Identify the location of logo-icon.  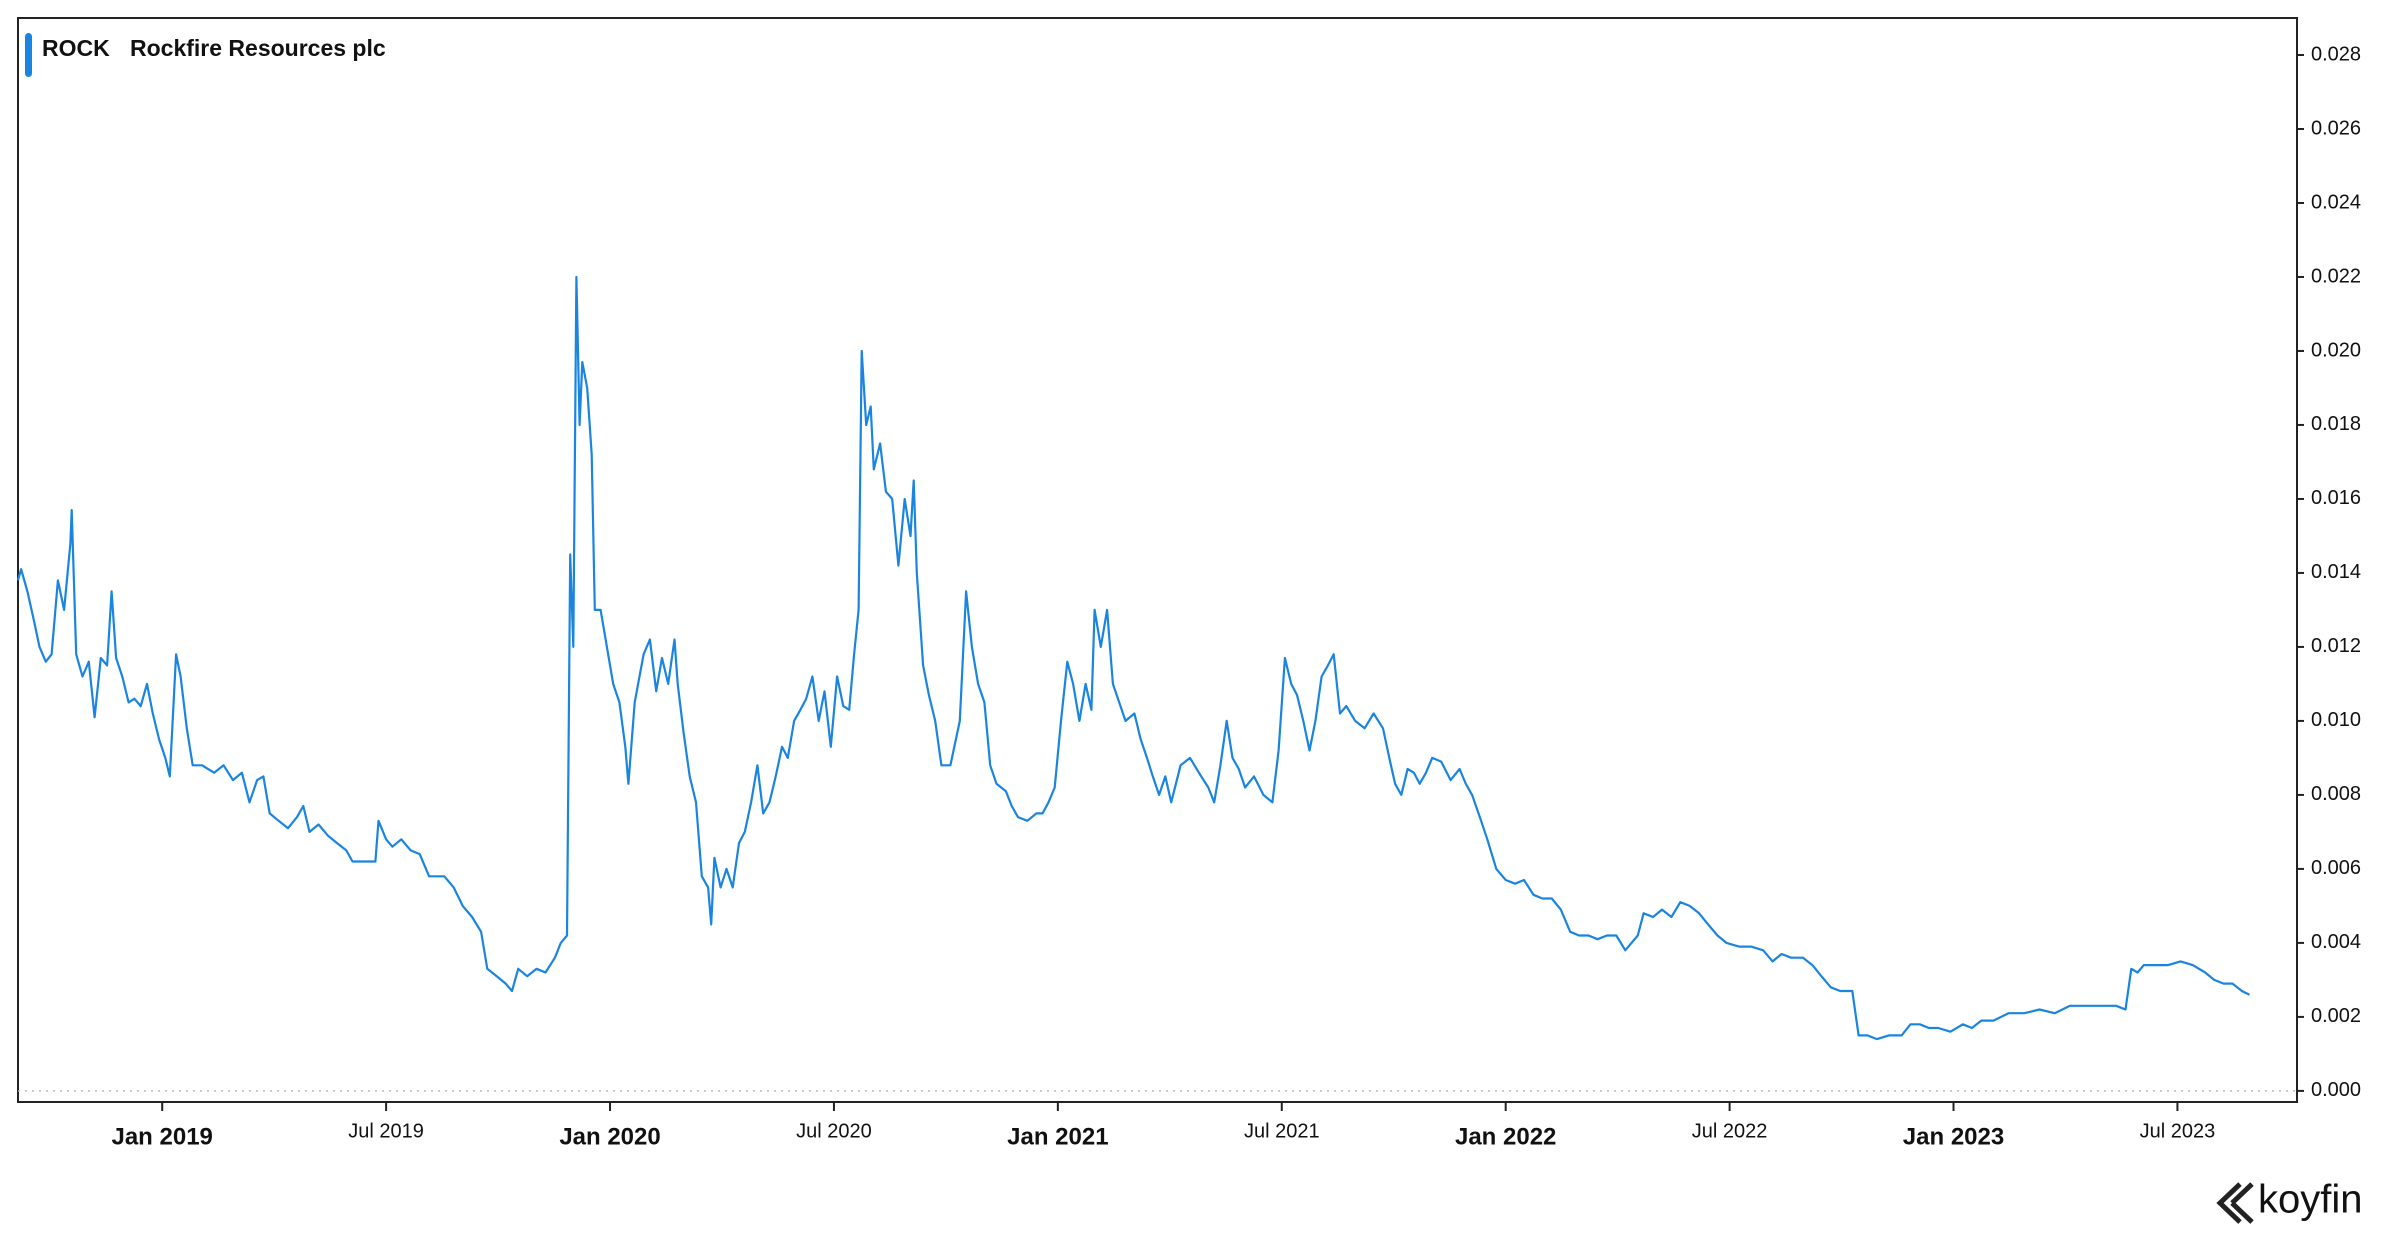
(2235, 1203).